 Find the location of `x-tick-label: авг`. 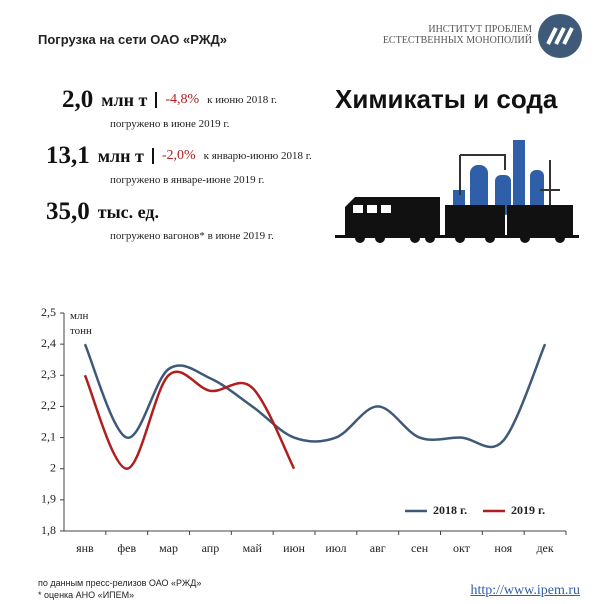

x-tick-label: авг is located at coordinates (378, 548).